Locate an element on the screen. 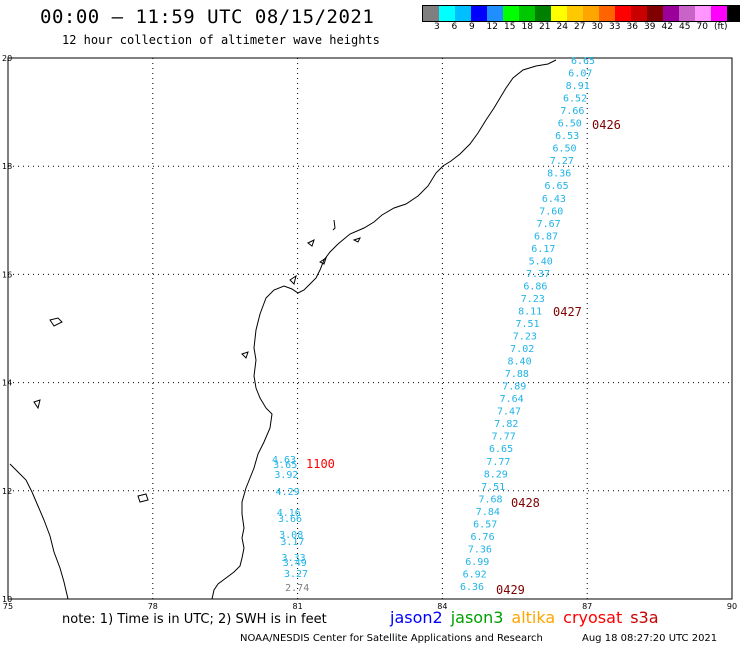  satellite-name: cryosat is located at coordinates (593, 617).